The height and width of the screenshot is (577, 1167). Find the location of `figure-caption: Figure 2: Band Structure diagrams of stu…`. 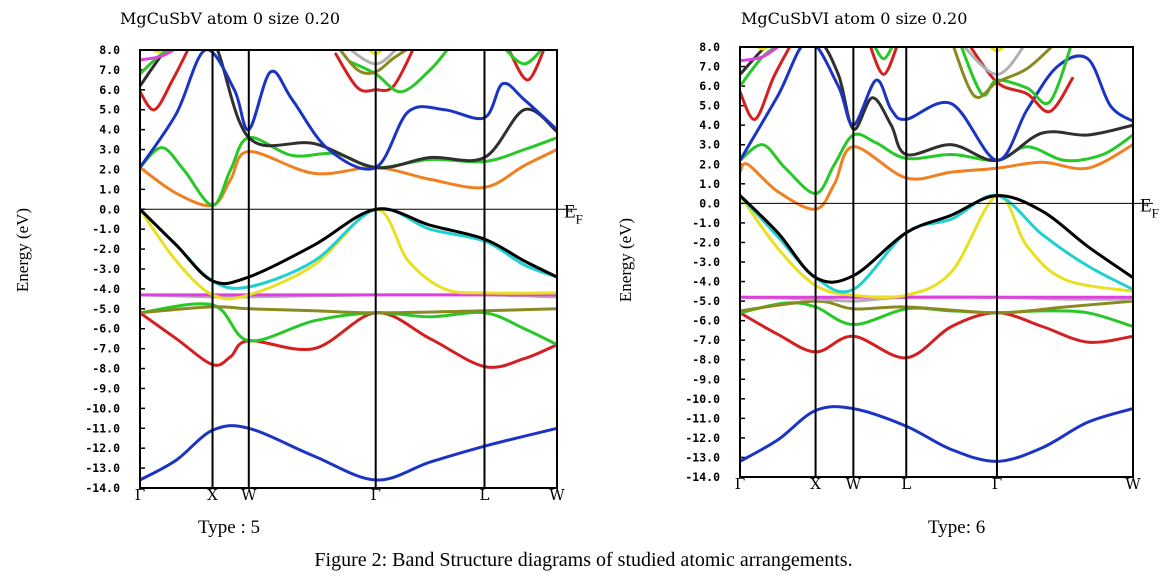

figure-caption: Figure 2: Band Structure diagrams of stu… is located at coordinates (583, 560).